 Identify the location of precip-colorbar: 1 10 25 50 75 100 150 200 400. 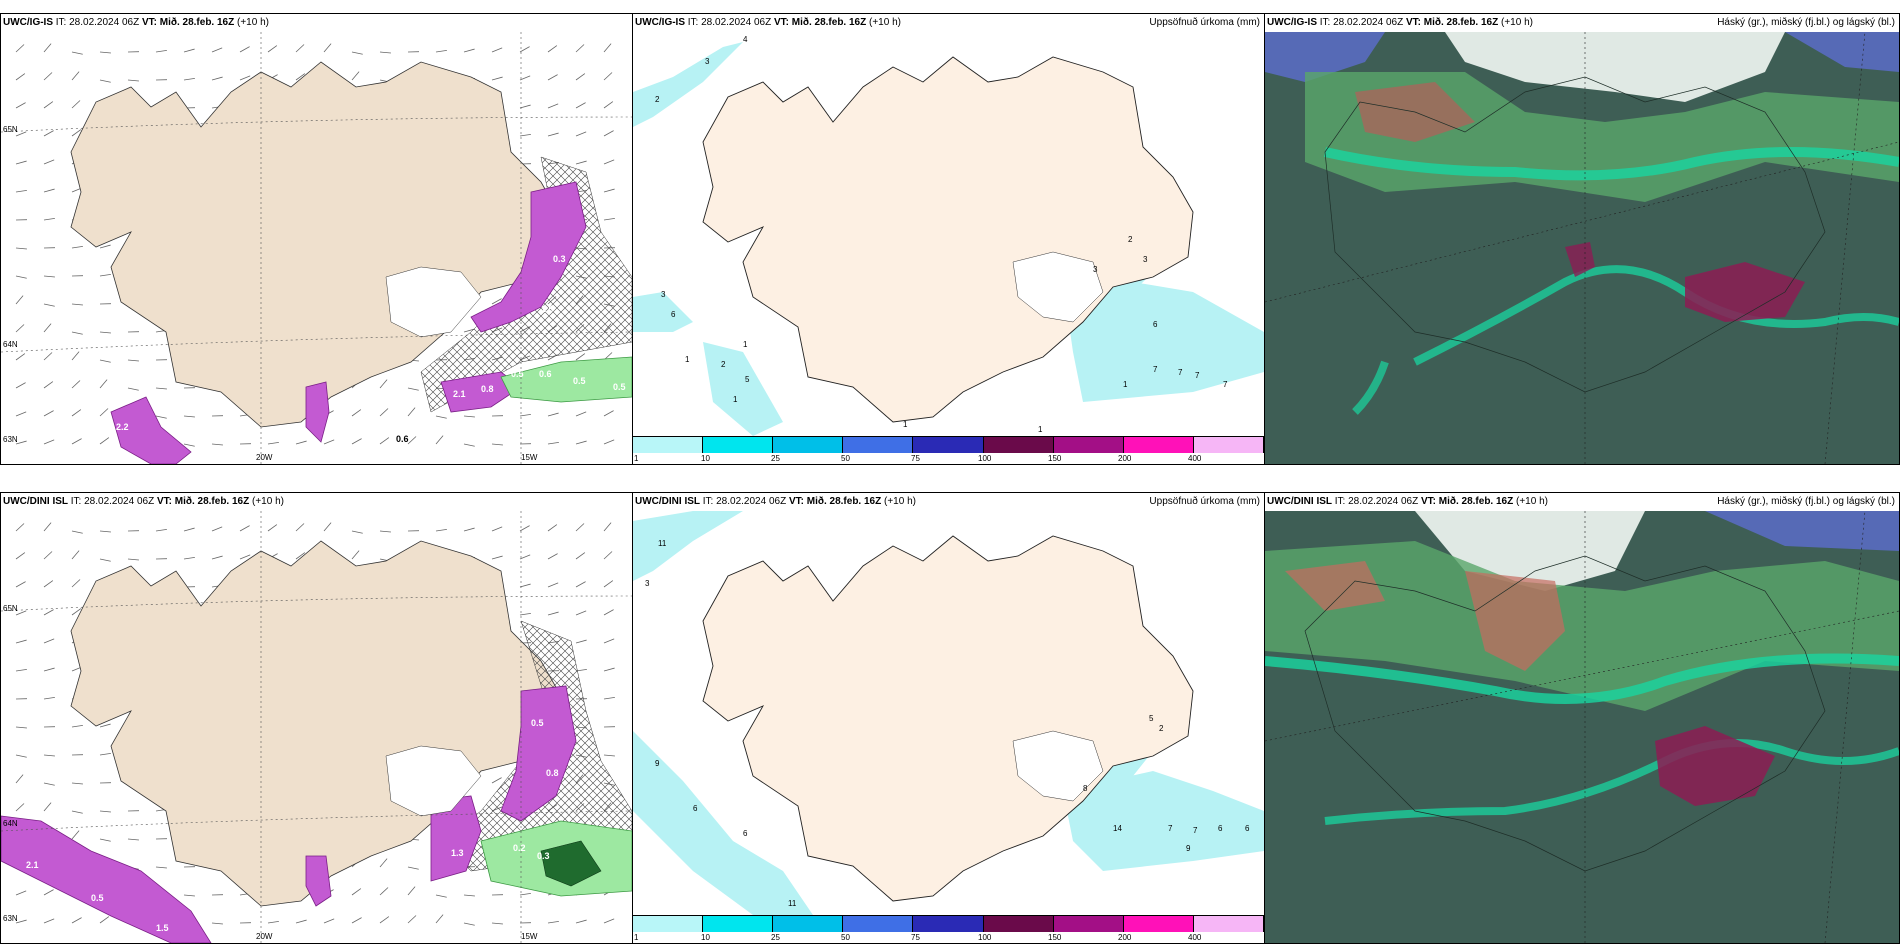
(948, 929).